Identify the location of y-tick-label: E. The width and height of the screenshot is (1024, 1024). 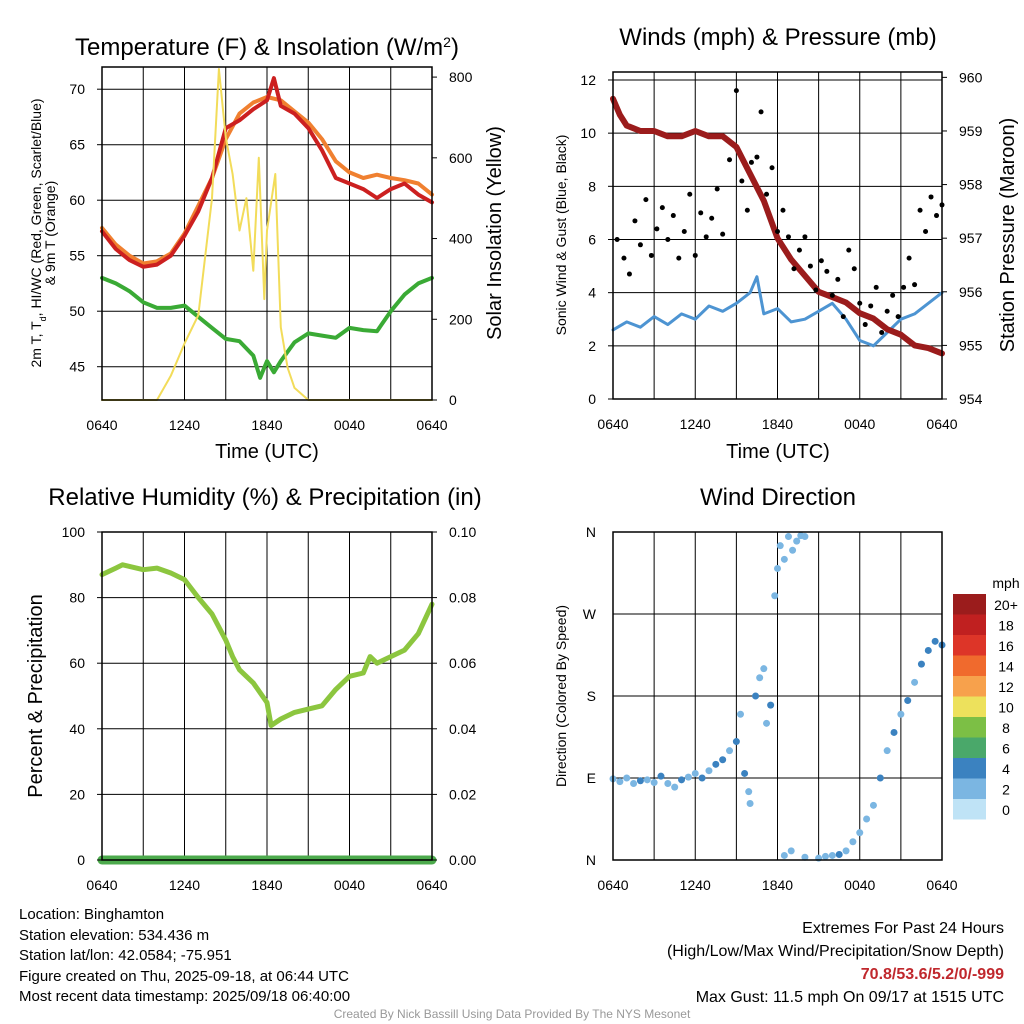
(591, 778).